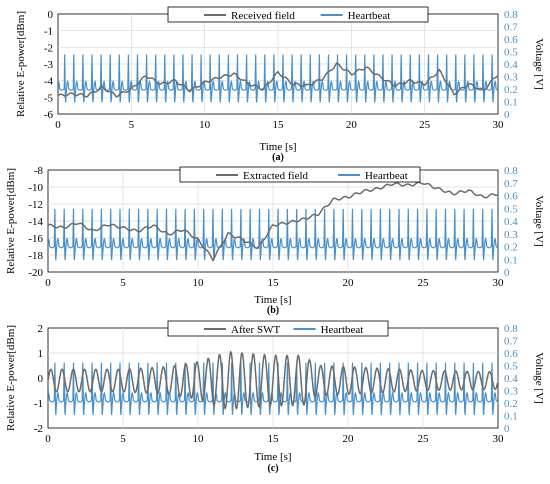 The image size is (550, 484). I want to click on panel-caption: (b), so click(273, 310).